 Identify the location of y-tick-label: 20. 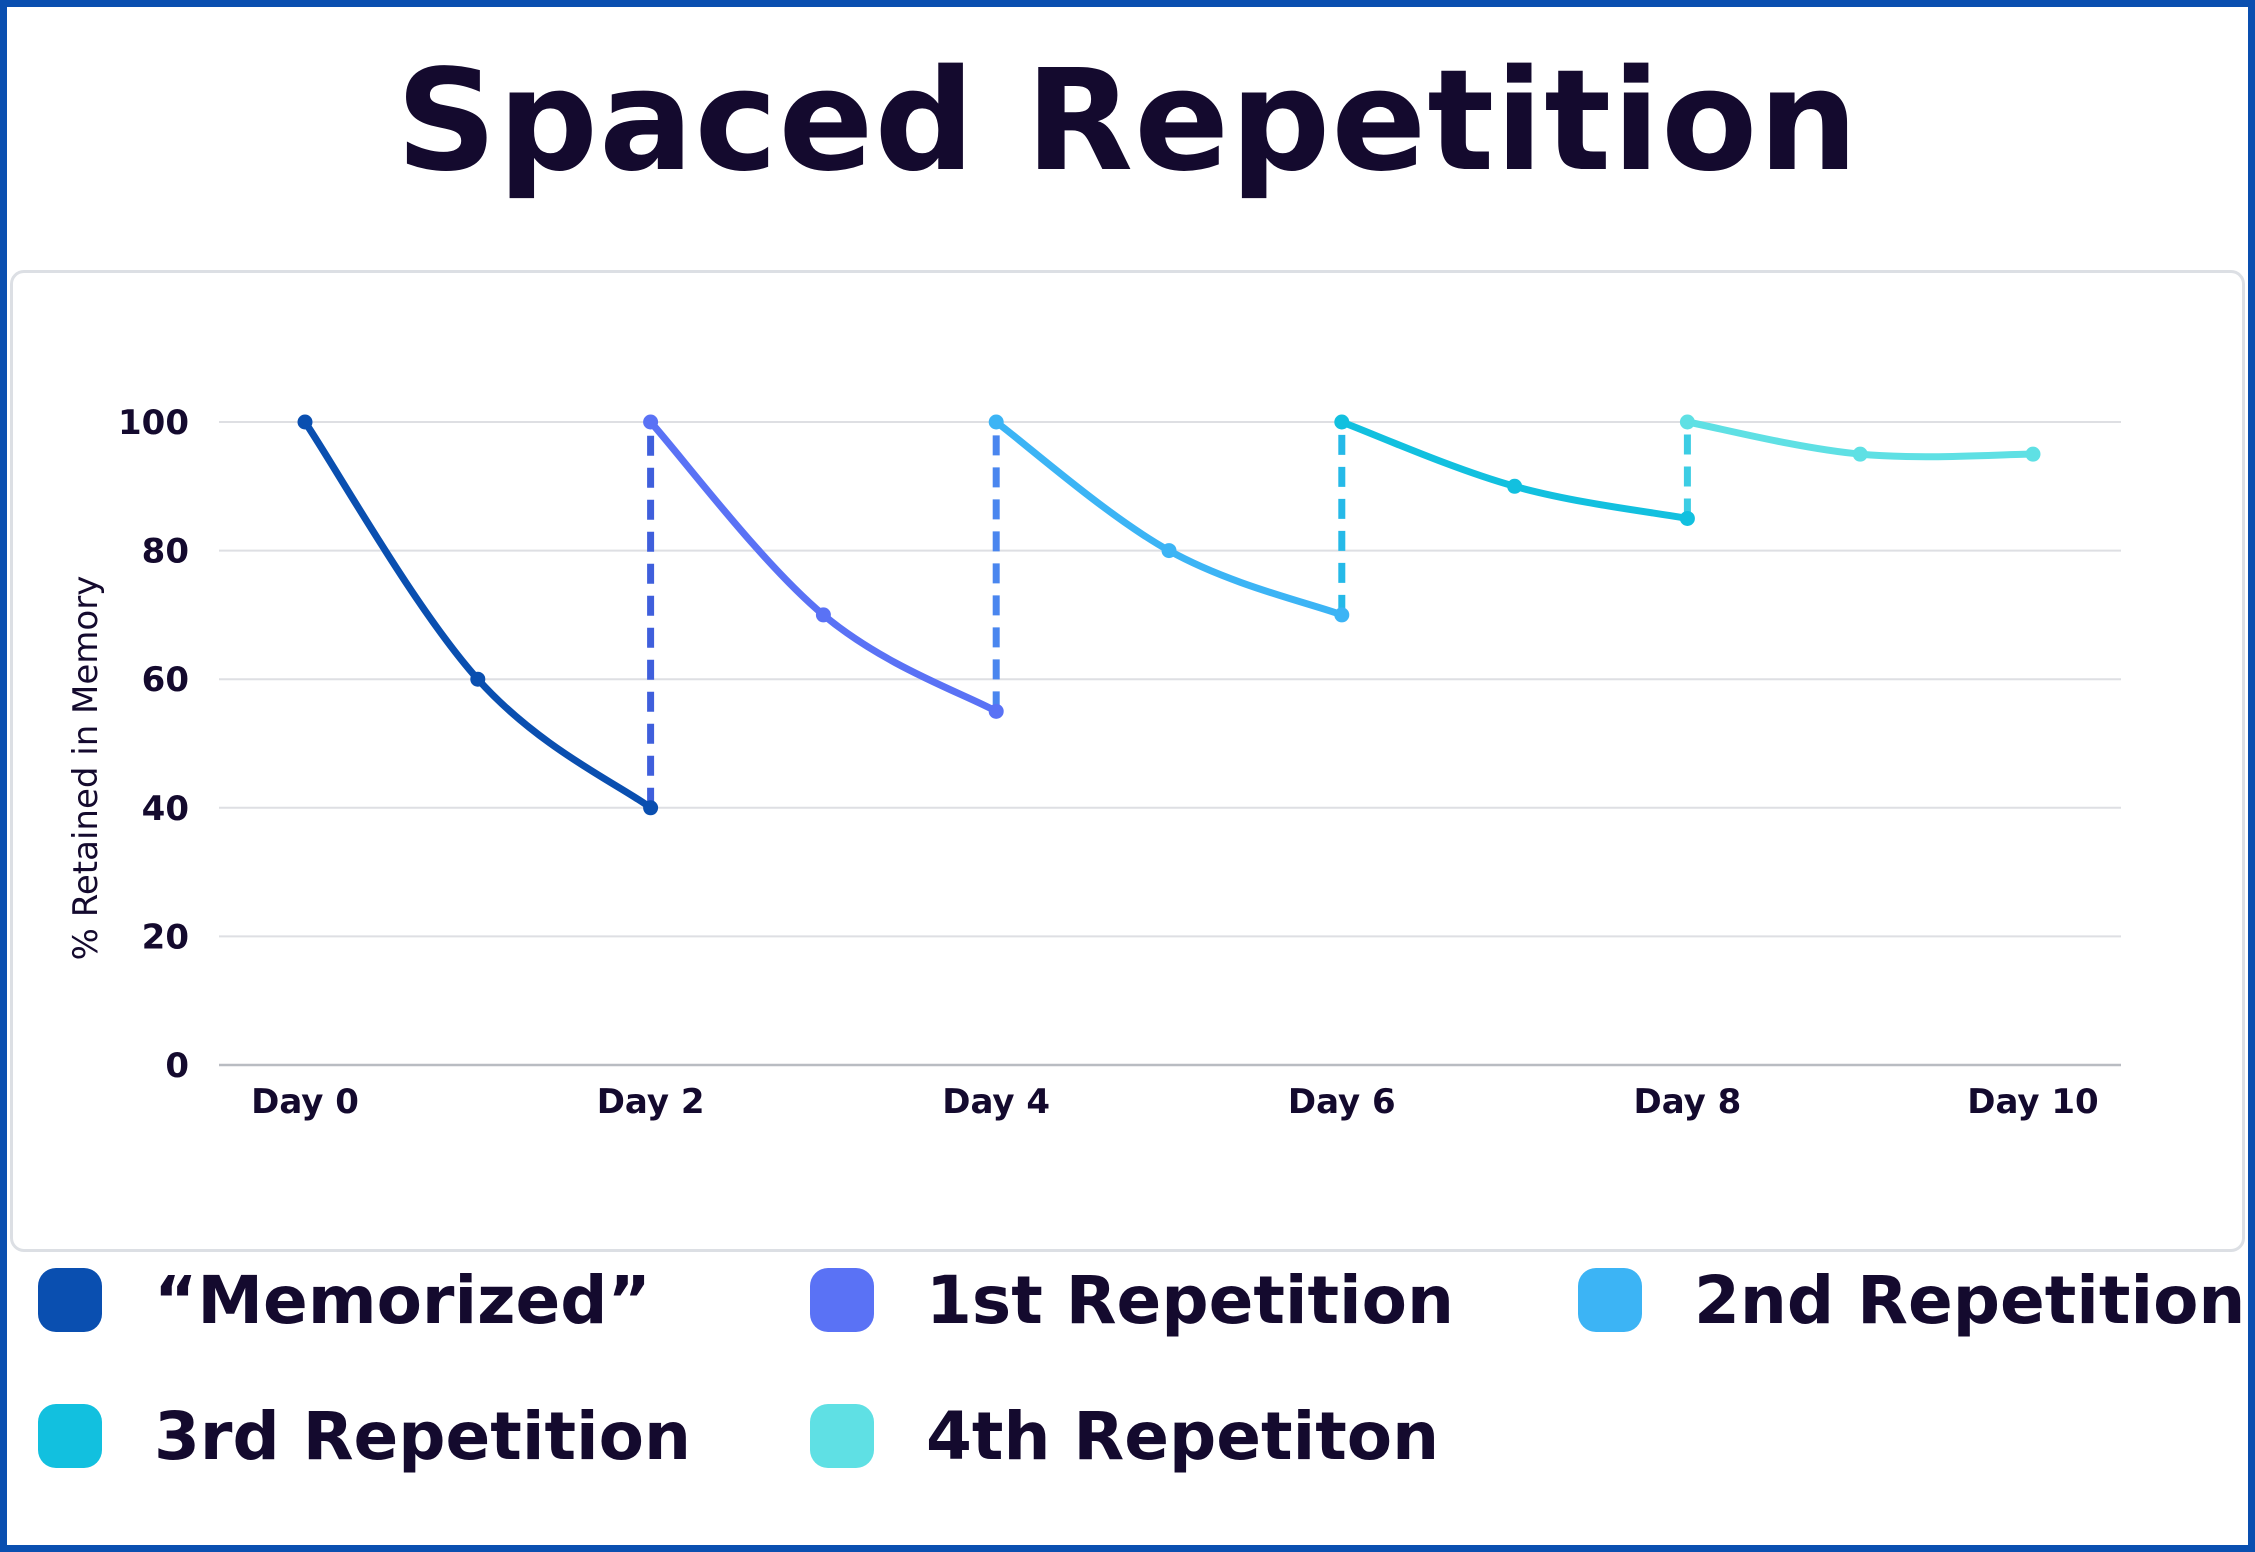
(165, 937).